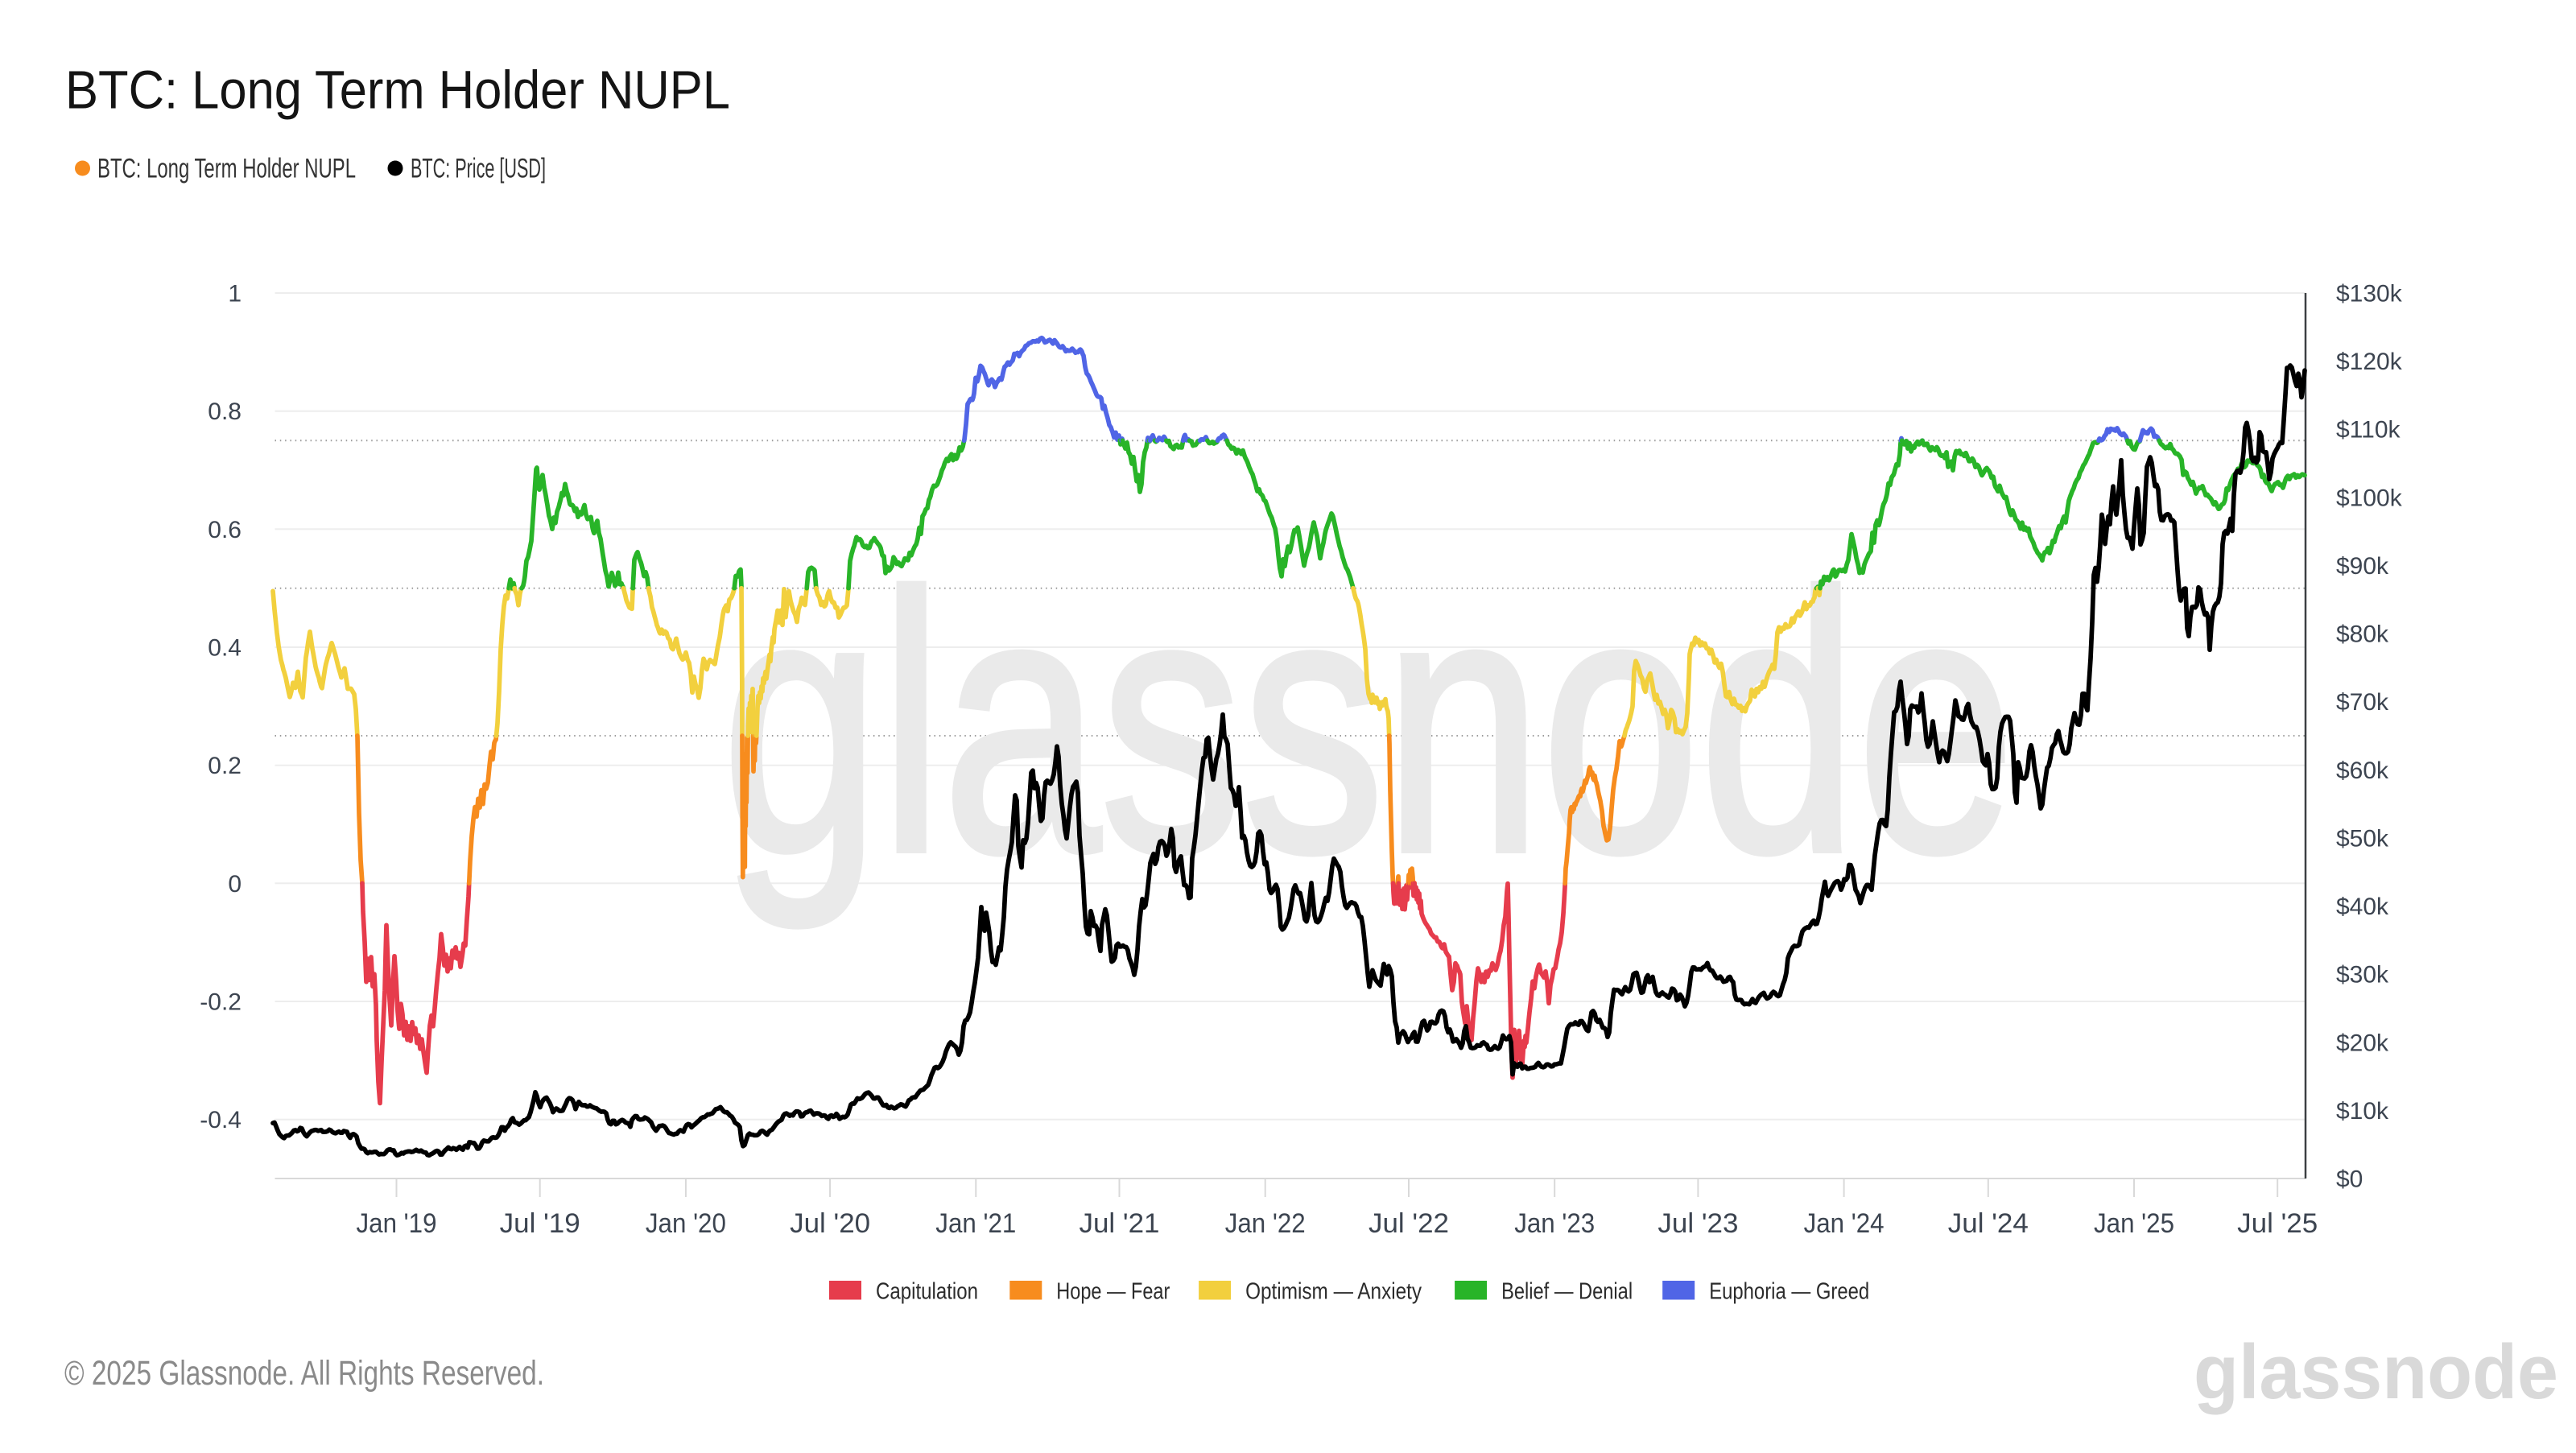  I want to click on svg-text: $50k, so click(2362, 839).